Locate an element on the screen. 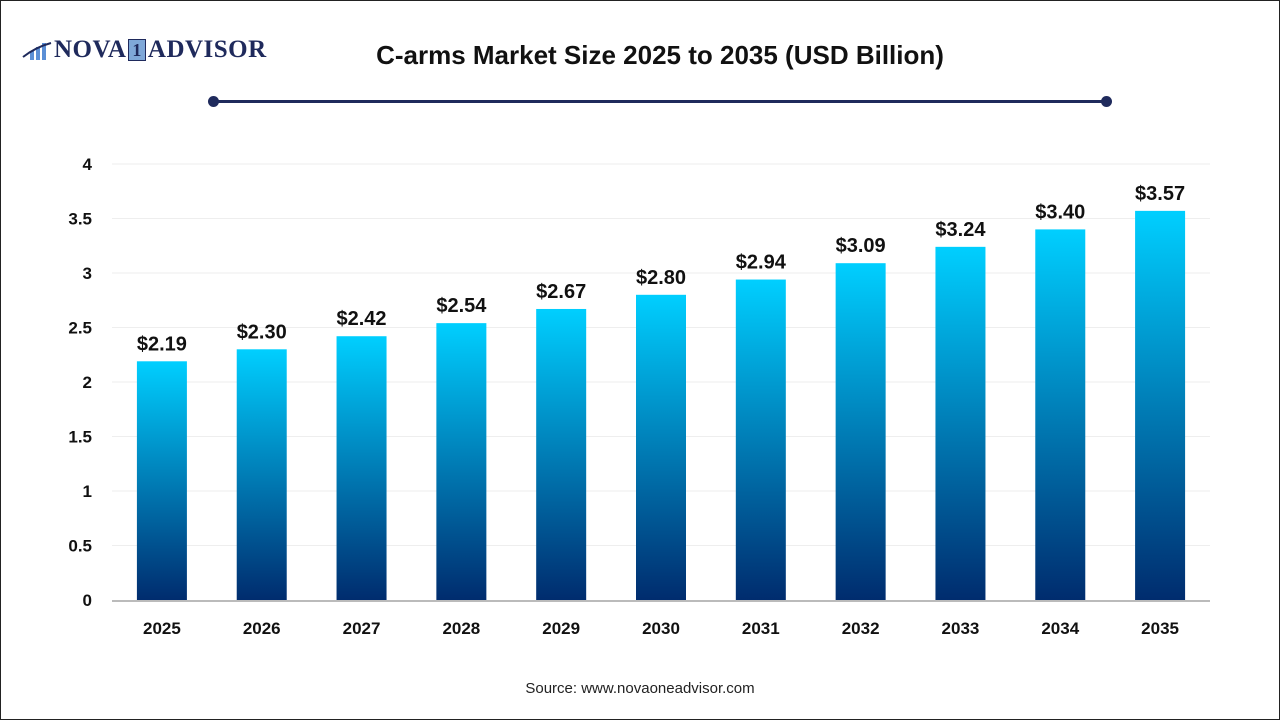  data-label: $3.09 is located at coordinates (861, 246).